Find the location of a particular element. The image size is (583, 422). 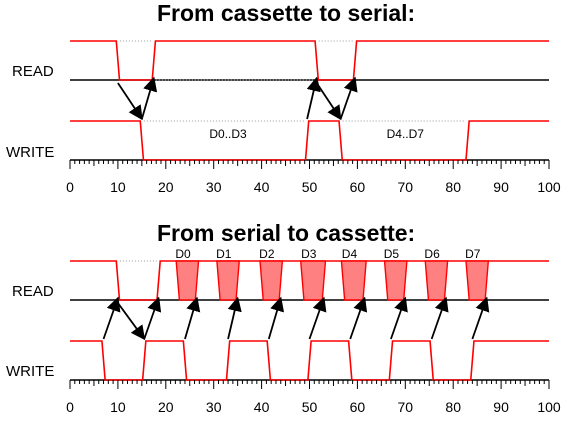

pulse-label: D4 is located at coordinates (350, 254).